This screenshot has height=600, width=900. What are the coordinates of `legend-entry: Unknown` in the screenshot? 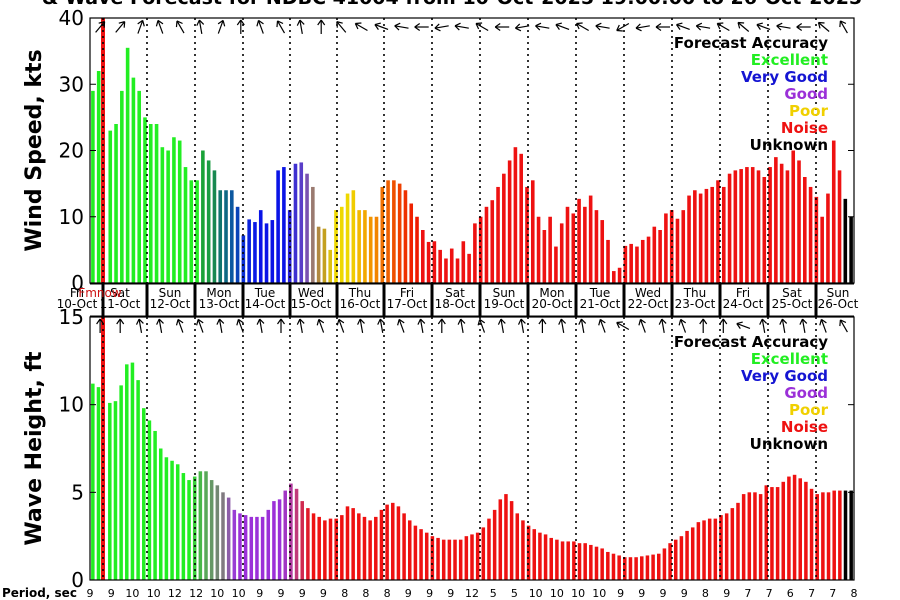 It's located at (789, 145).